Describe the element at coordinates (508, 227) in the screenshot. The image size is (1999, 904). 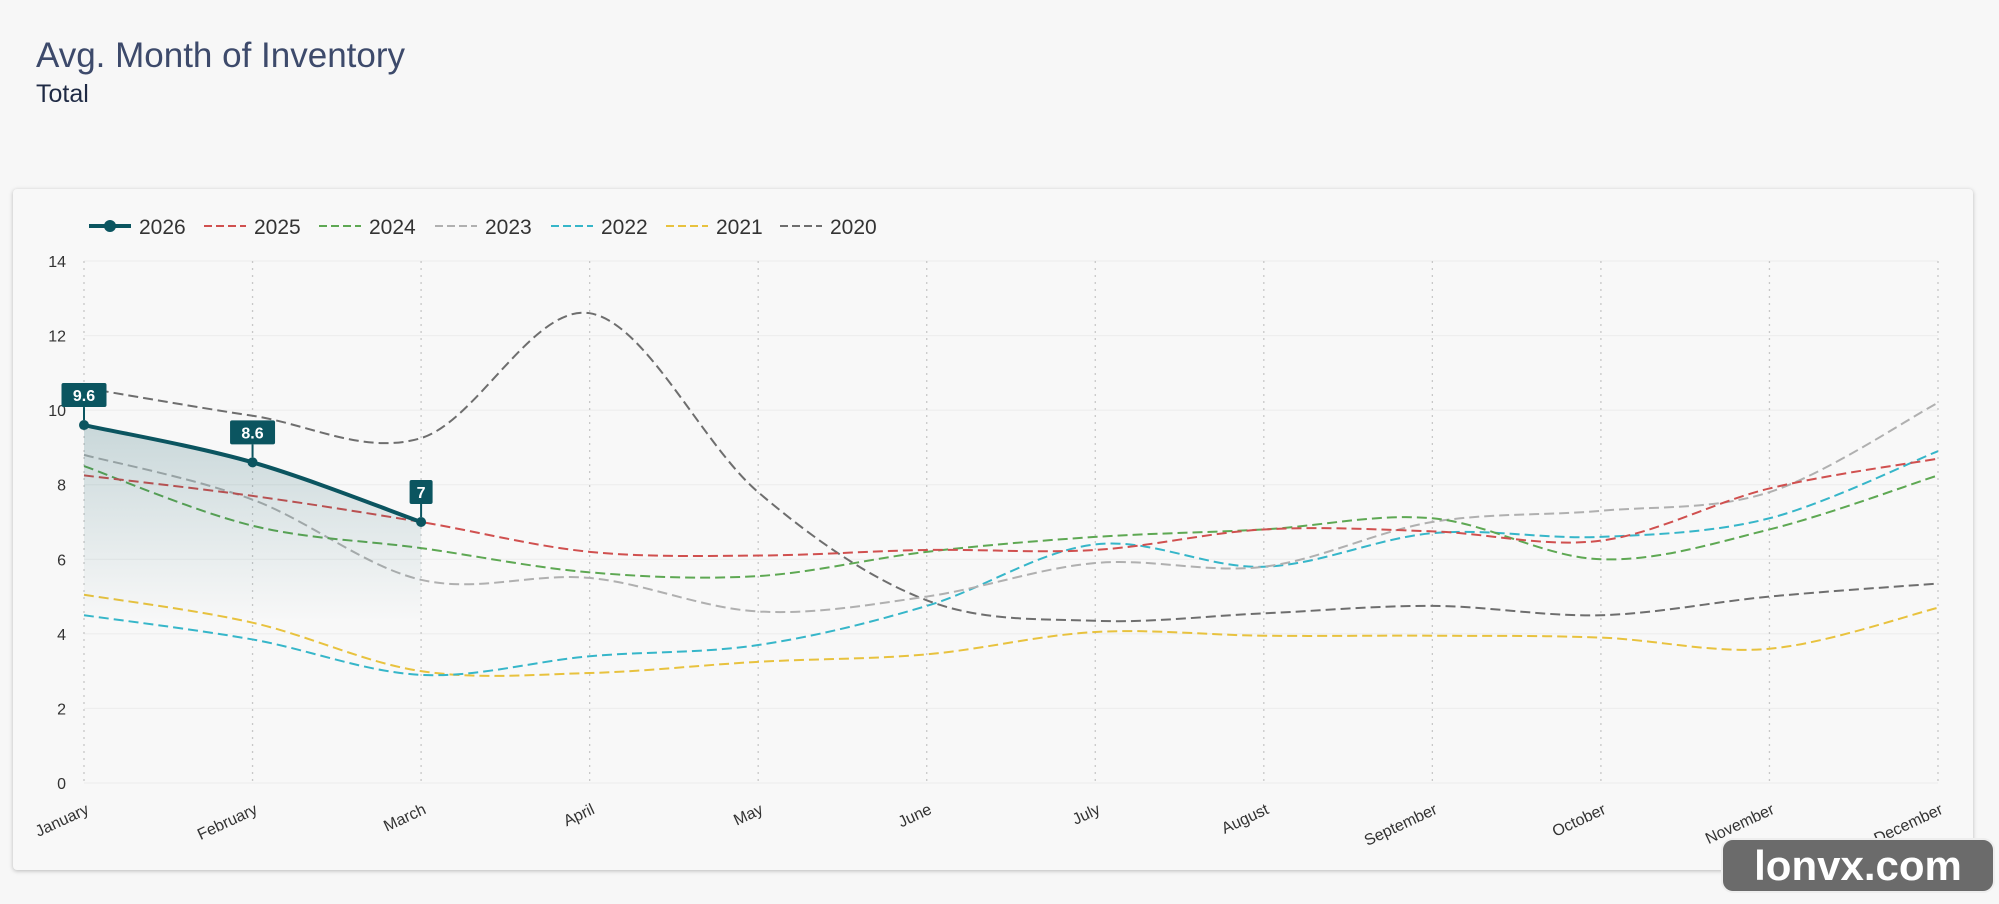
I see `legend-label: 2023` at that location.